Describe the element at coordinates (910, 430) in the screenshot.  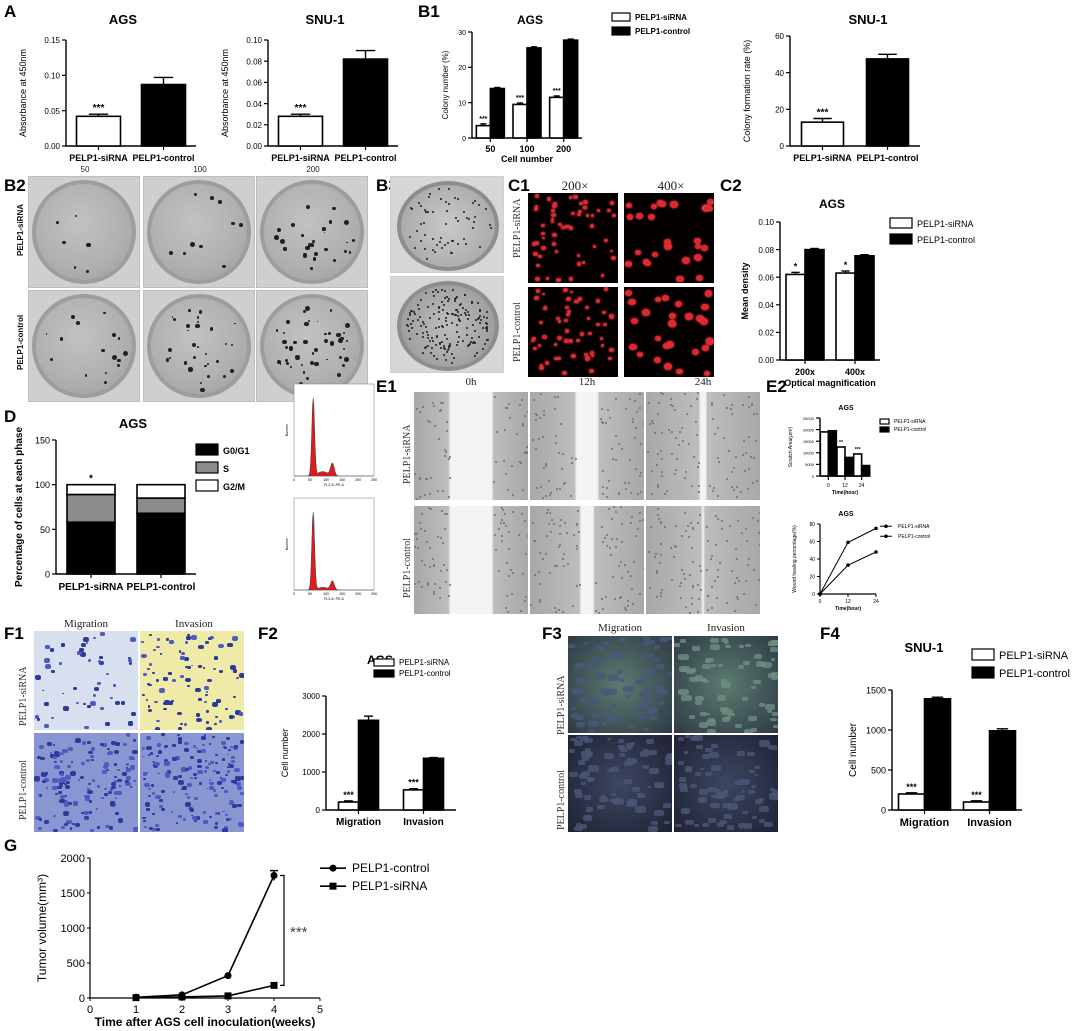
I see `legend-label: PELP1-control` at that location.